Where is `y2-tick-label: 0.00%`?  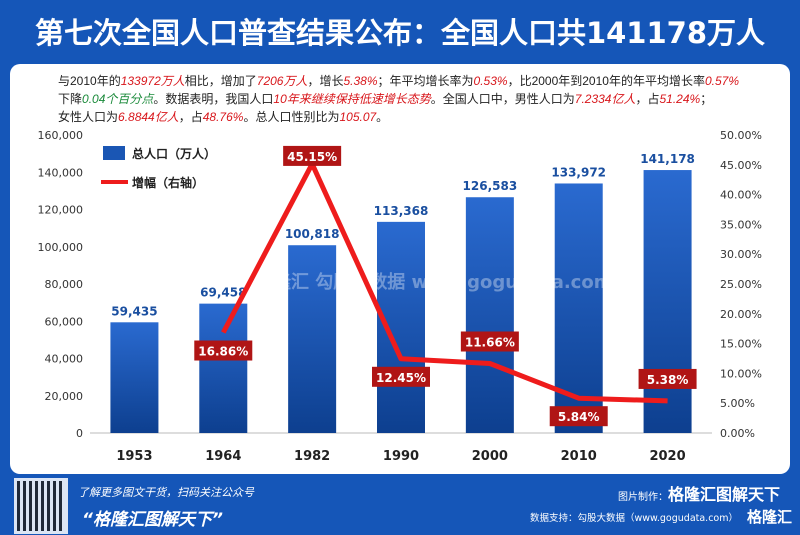 y2-tick-label: 0.00% is located at coordinates (737, 433).